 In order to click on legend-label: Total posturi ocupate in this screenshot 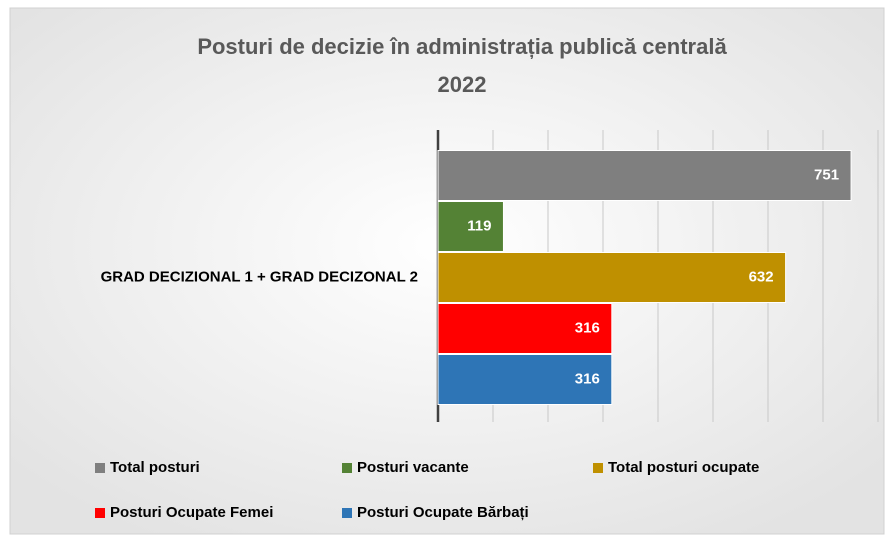, I will do `click(683, 467)`.